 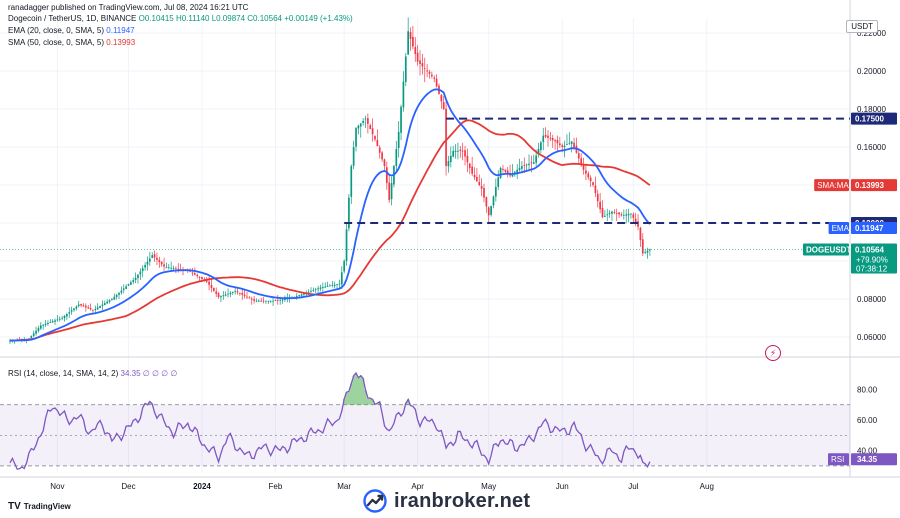 I want to click on level-tag-upper: 0.17500, so click(x=869, y=119).